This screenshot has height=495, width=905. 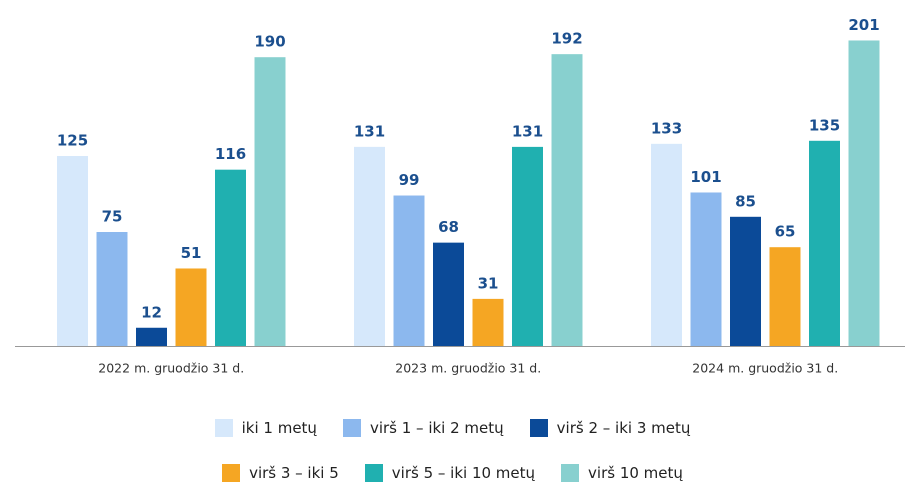 What do you see at coordinates (566, 39) in the screenshot?
I see `data-label: 192` at bounding box center [566, 39].